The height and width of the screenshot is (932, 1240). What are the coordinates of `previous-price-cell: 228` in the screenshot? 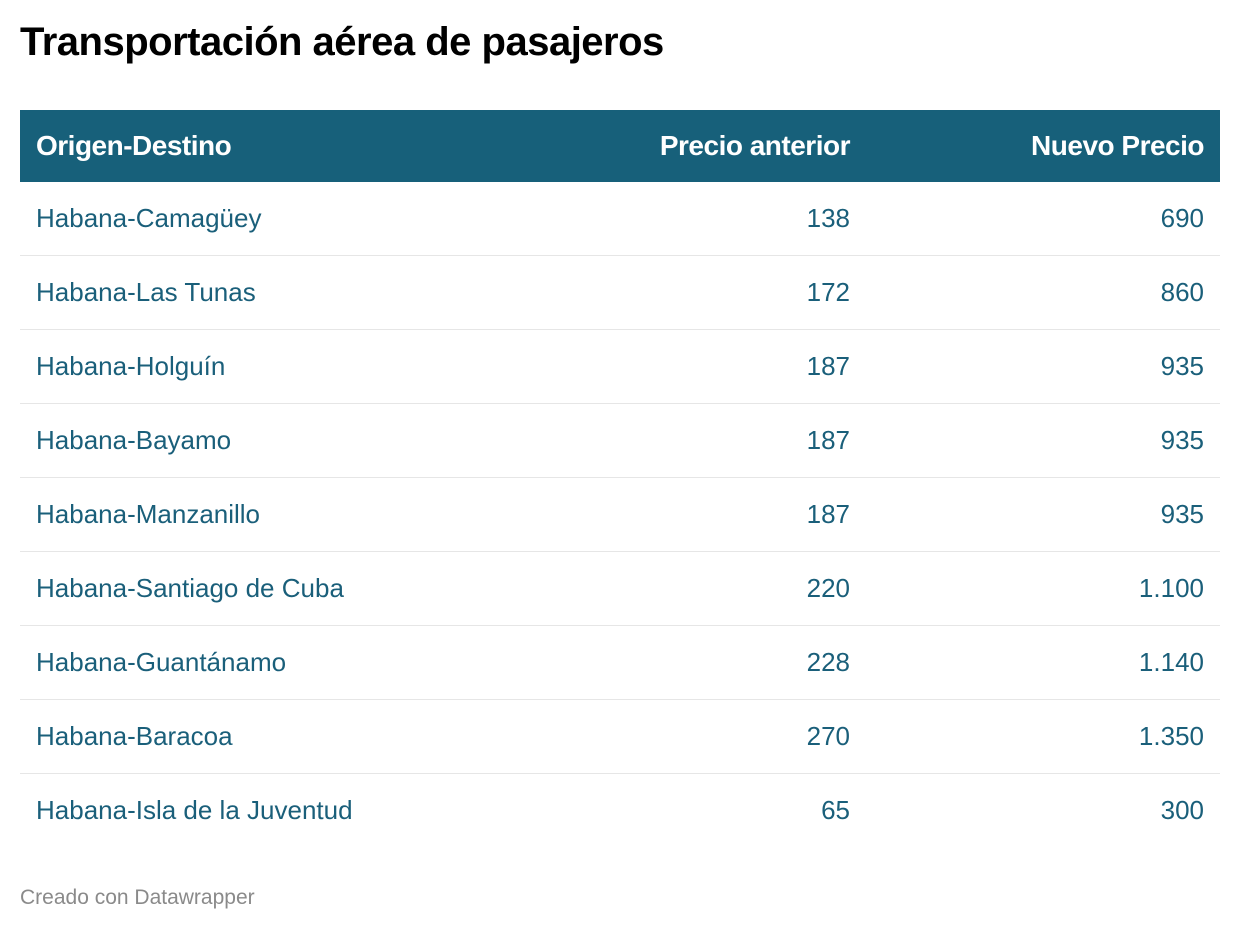 It's located at (679, 662).